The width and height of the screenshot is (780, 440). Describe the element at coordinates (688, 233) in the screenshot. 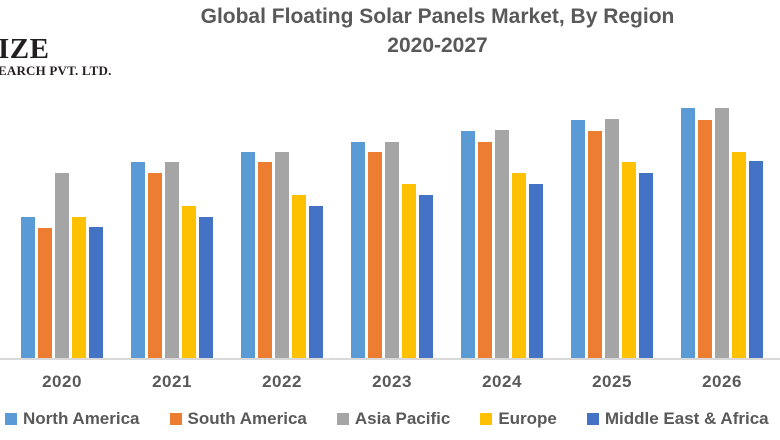

I see `bar-north-america-2026` at that location.